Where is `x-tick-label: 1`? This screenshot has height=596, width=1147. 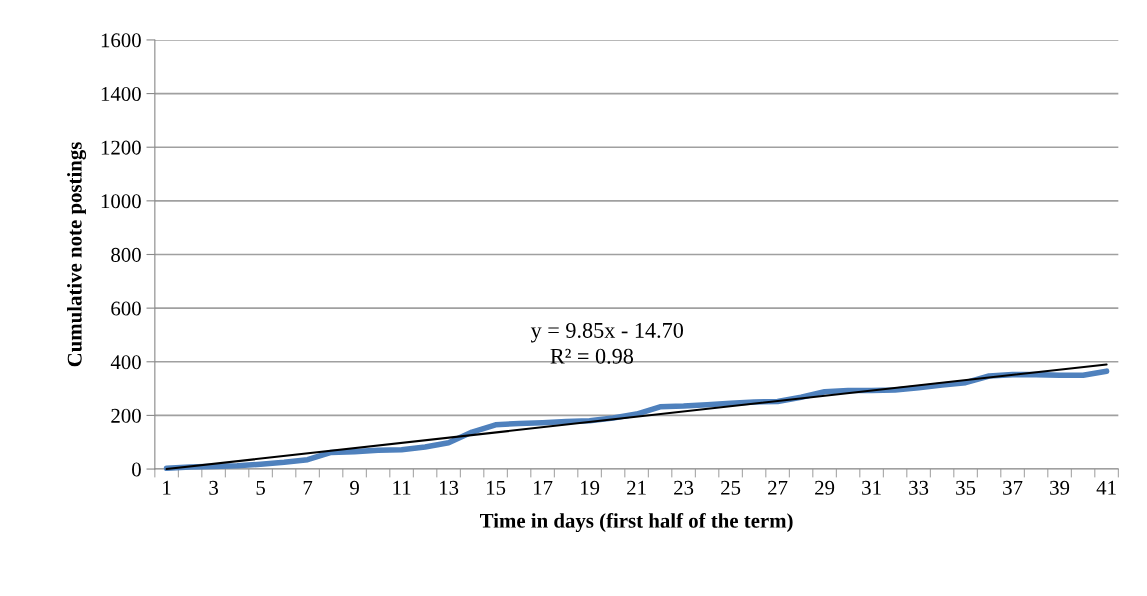 x-tick-label: 1 is located at coordinates (167, 487).